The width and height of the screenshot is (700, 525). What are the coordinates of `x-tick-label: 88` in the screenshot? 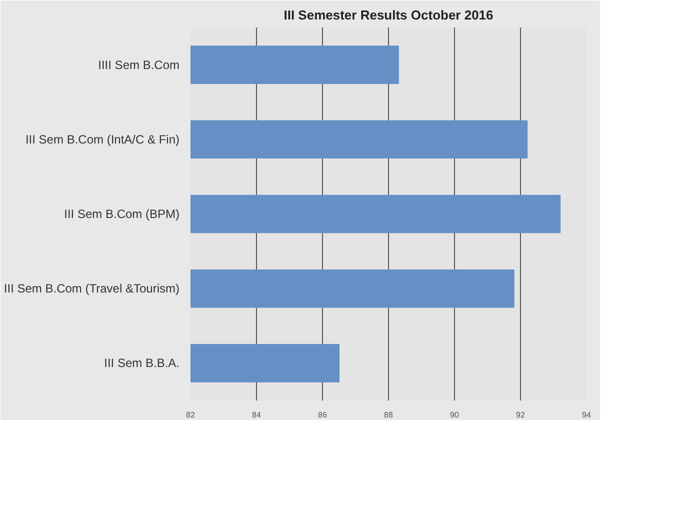 It's located at (389, 415).